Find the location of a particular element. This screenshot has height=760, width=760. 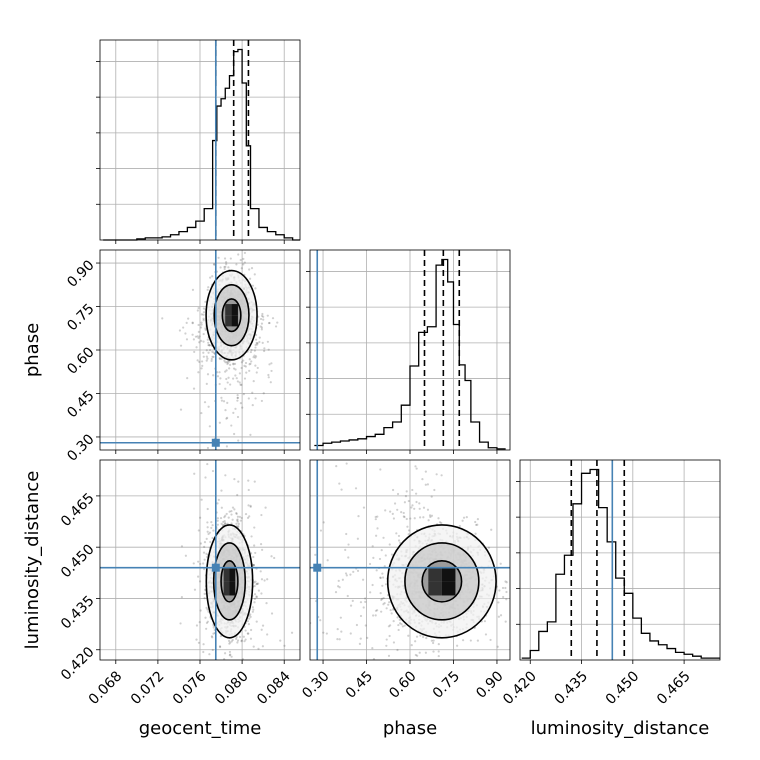

panel-content is located at coordinates (200, 350).